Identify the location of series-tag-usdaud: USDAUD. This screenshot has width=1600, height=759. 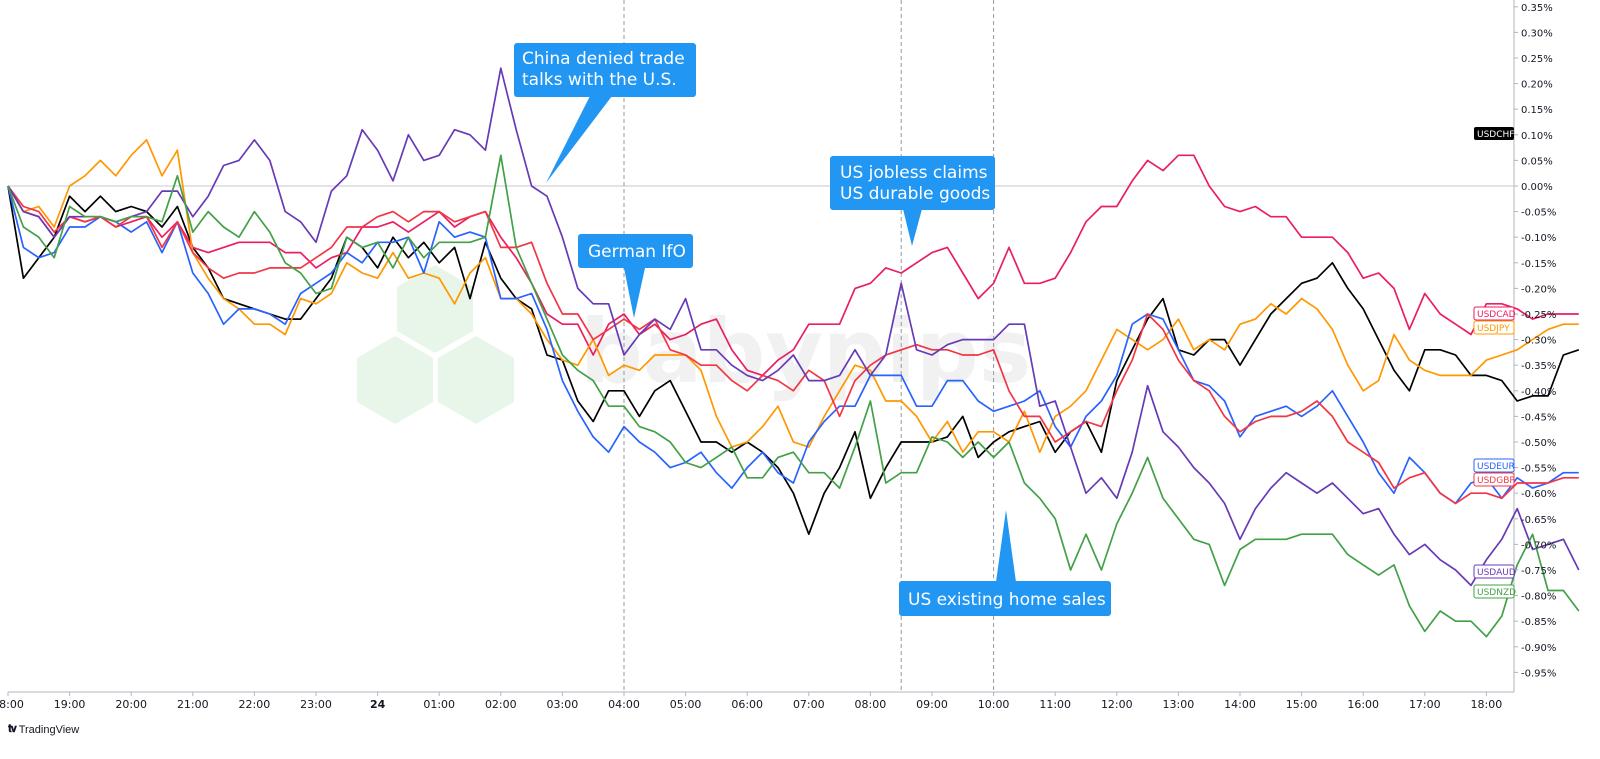
(1494, 571).